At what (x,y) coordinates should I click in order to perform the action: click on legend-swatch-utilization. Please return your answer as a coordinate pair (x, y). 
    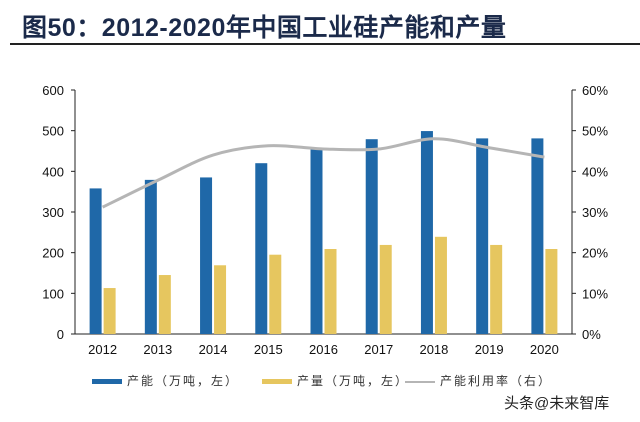
    Looking at the image, I should click on (420, 382).